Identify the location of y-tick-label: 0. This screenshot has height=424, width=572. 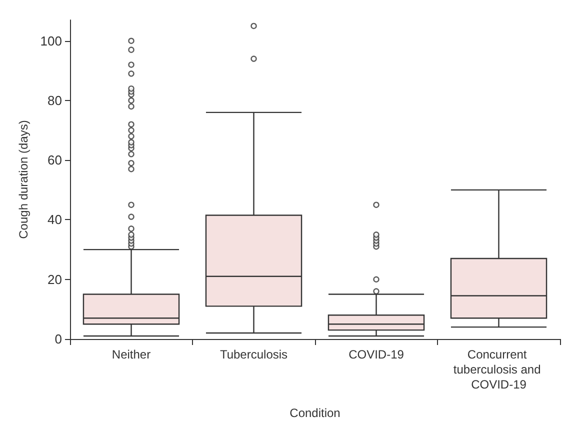
(58, 339).